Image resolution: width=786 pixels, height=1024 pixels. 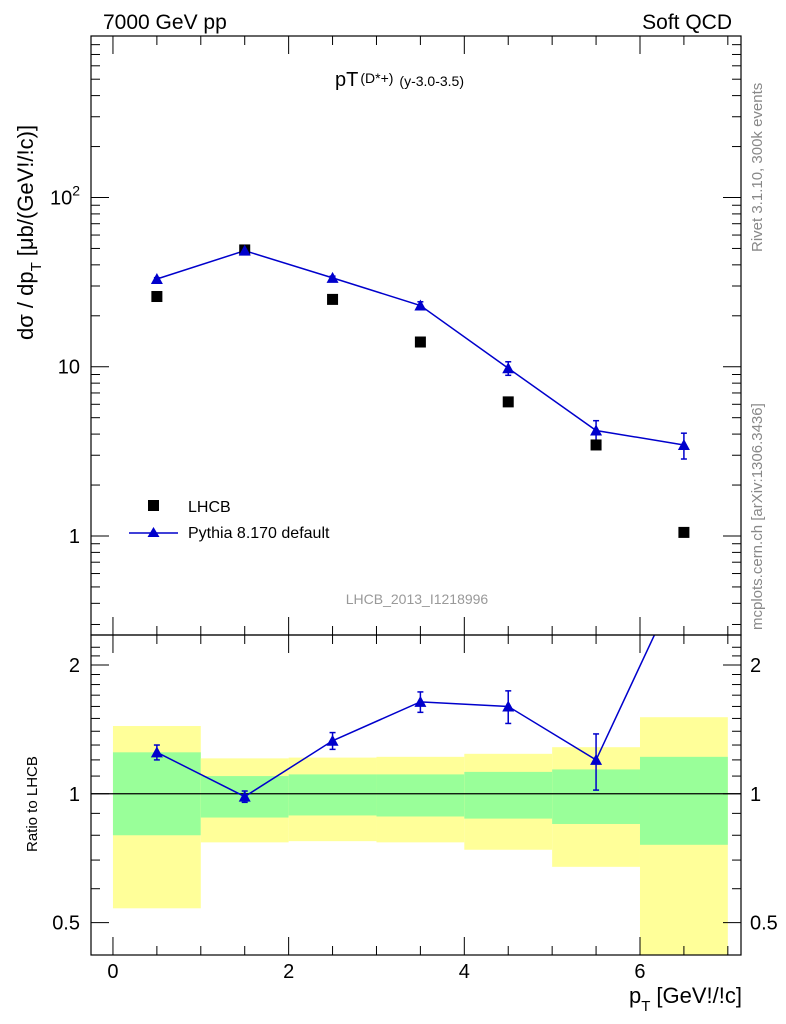 What do you see at coordinates (639, 972) in the screenshot?
I see `x-tick-label: 6` at bounding box center [639, 972].